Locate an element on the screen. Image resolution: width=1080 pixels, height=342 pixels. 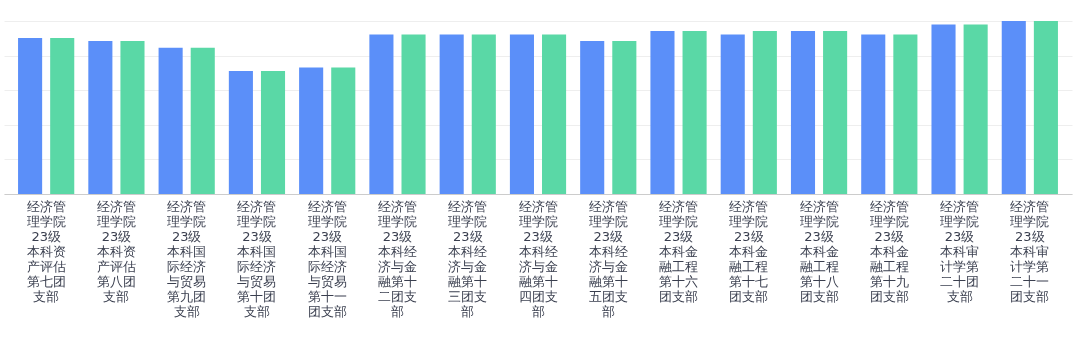
x-tick-label: 经济管理学院23级本科经济与金融第十二团支部 is located at coordinates (397, 258).